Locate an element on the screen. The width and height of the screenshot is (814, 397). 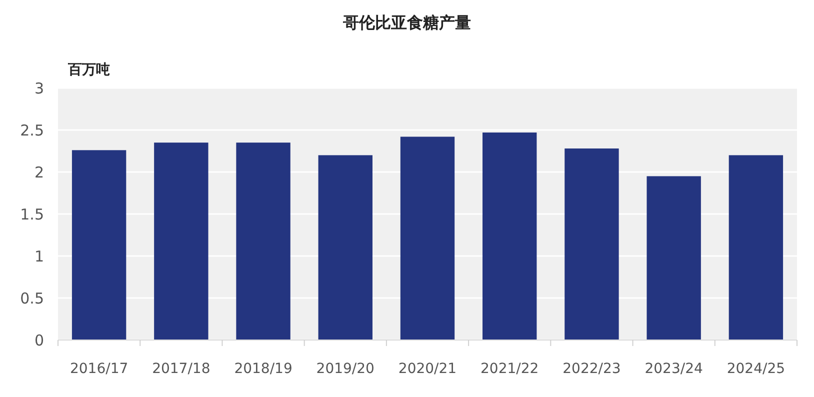
x-tick-label: 2016/17 is located at coordinates (99, 369).